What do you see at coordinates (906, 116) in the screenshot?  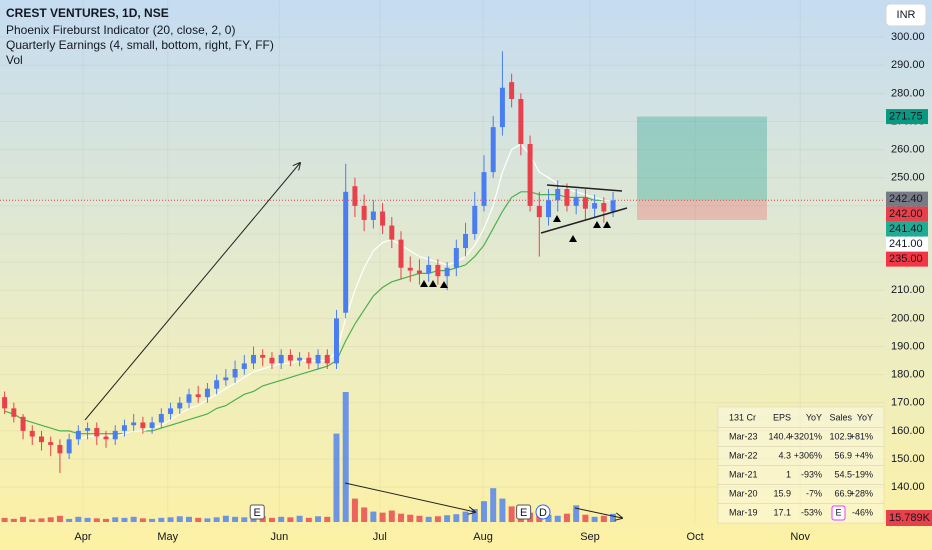 I see `price-tag-label: 271.75` at bounding box center [906, 116].